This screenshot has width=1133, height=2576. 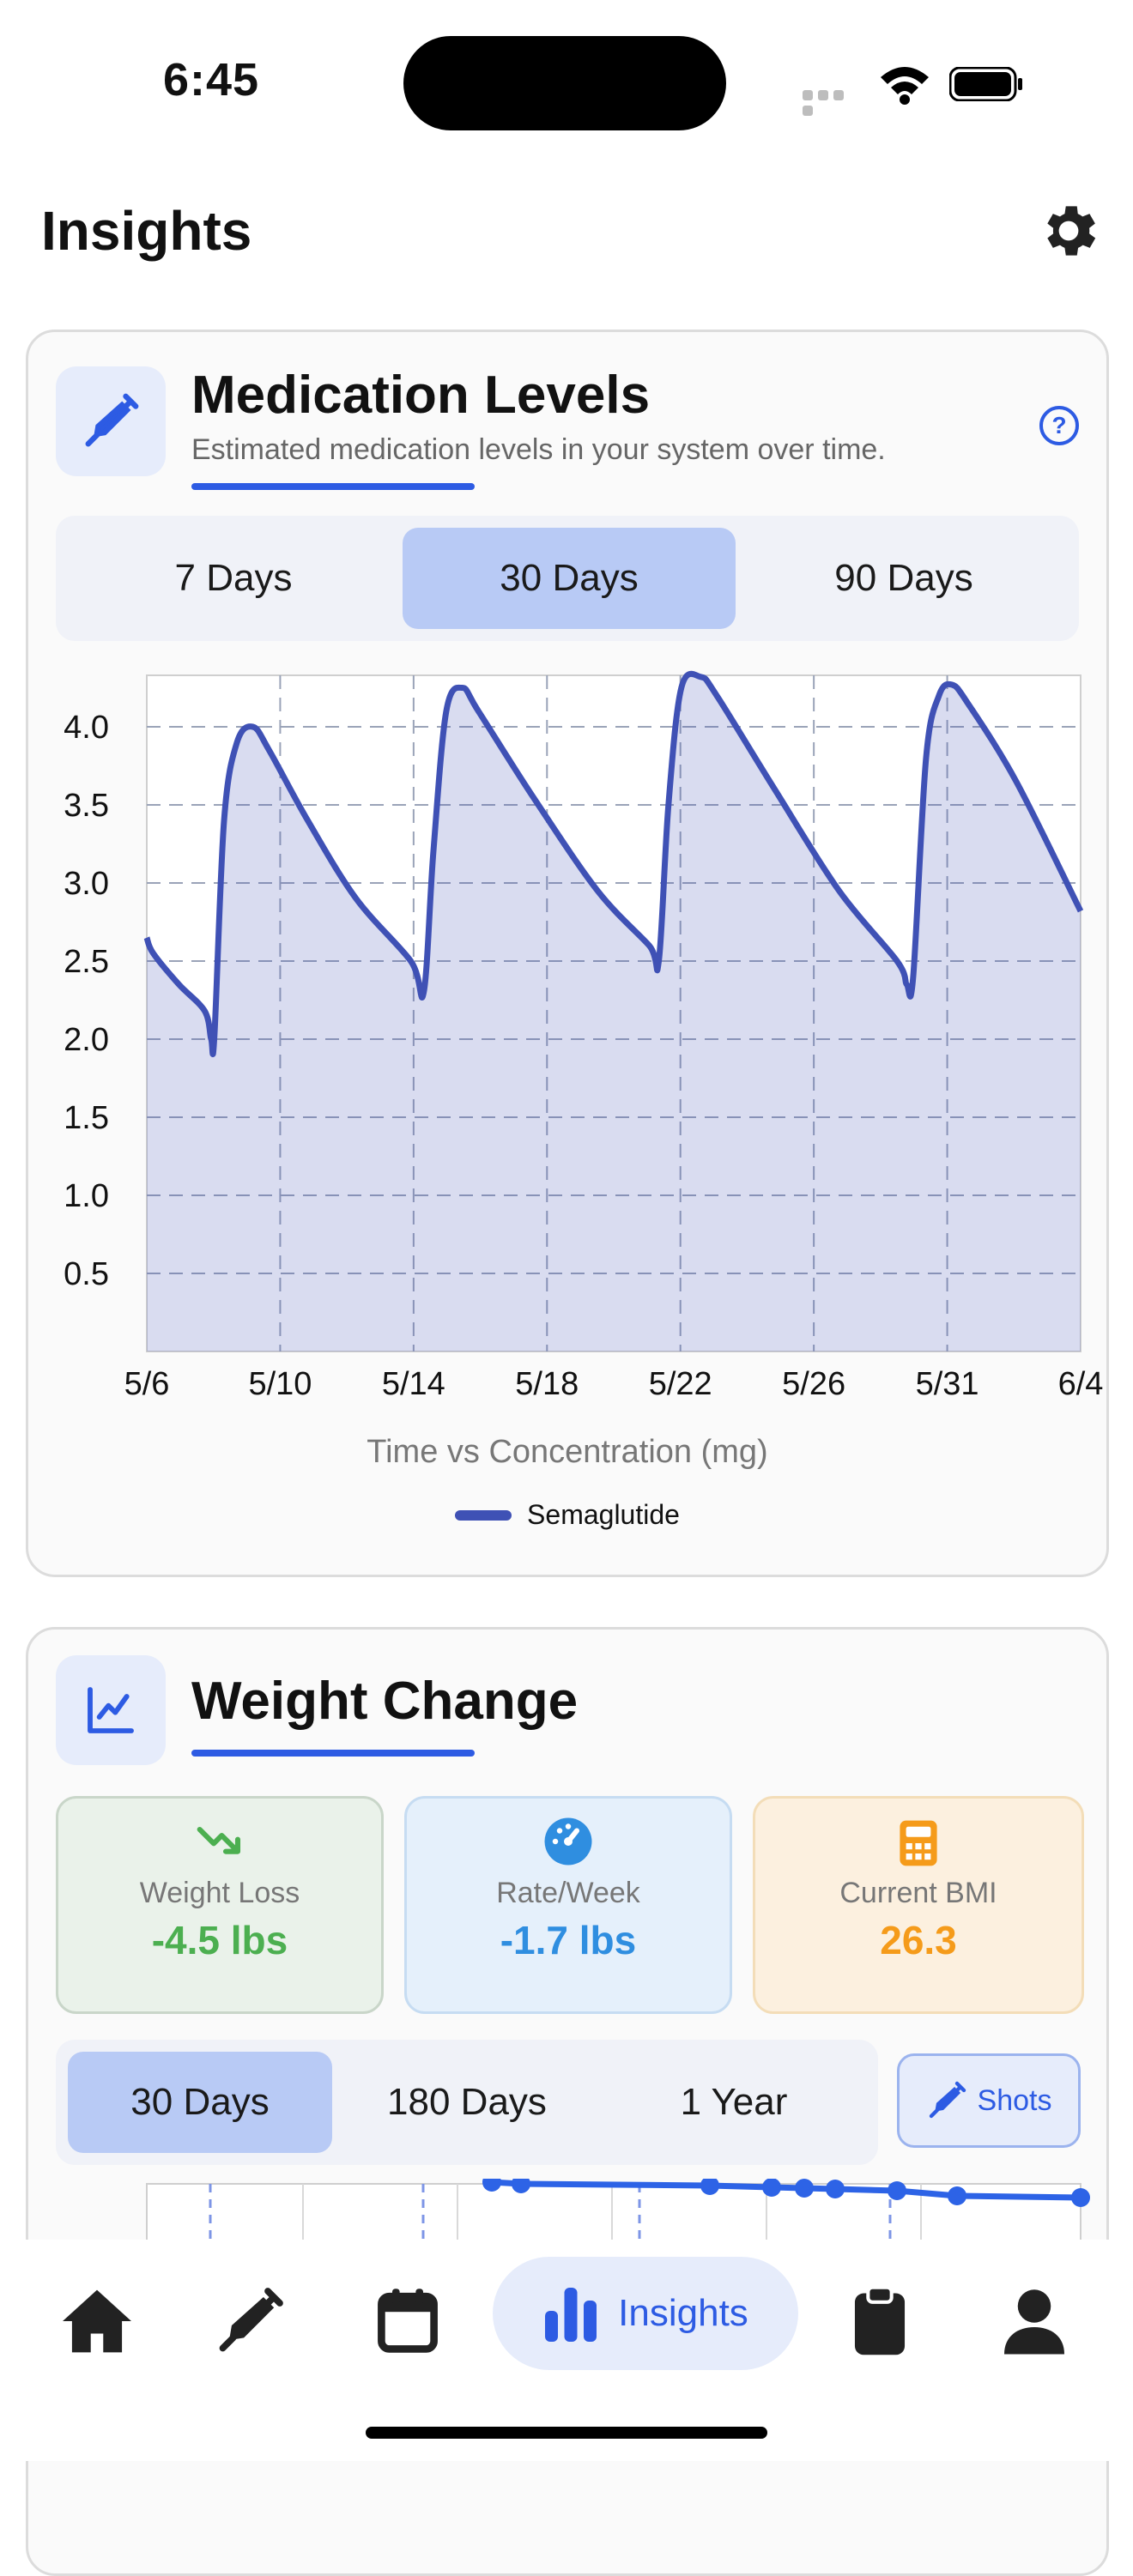 What do you see at coordinates (947, 1384) in the screenshot?
I see `x-tick-label: 5/31` at bounding box center [947, 1384].